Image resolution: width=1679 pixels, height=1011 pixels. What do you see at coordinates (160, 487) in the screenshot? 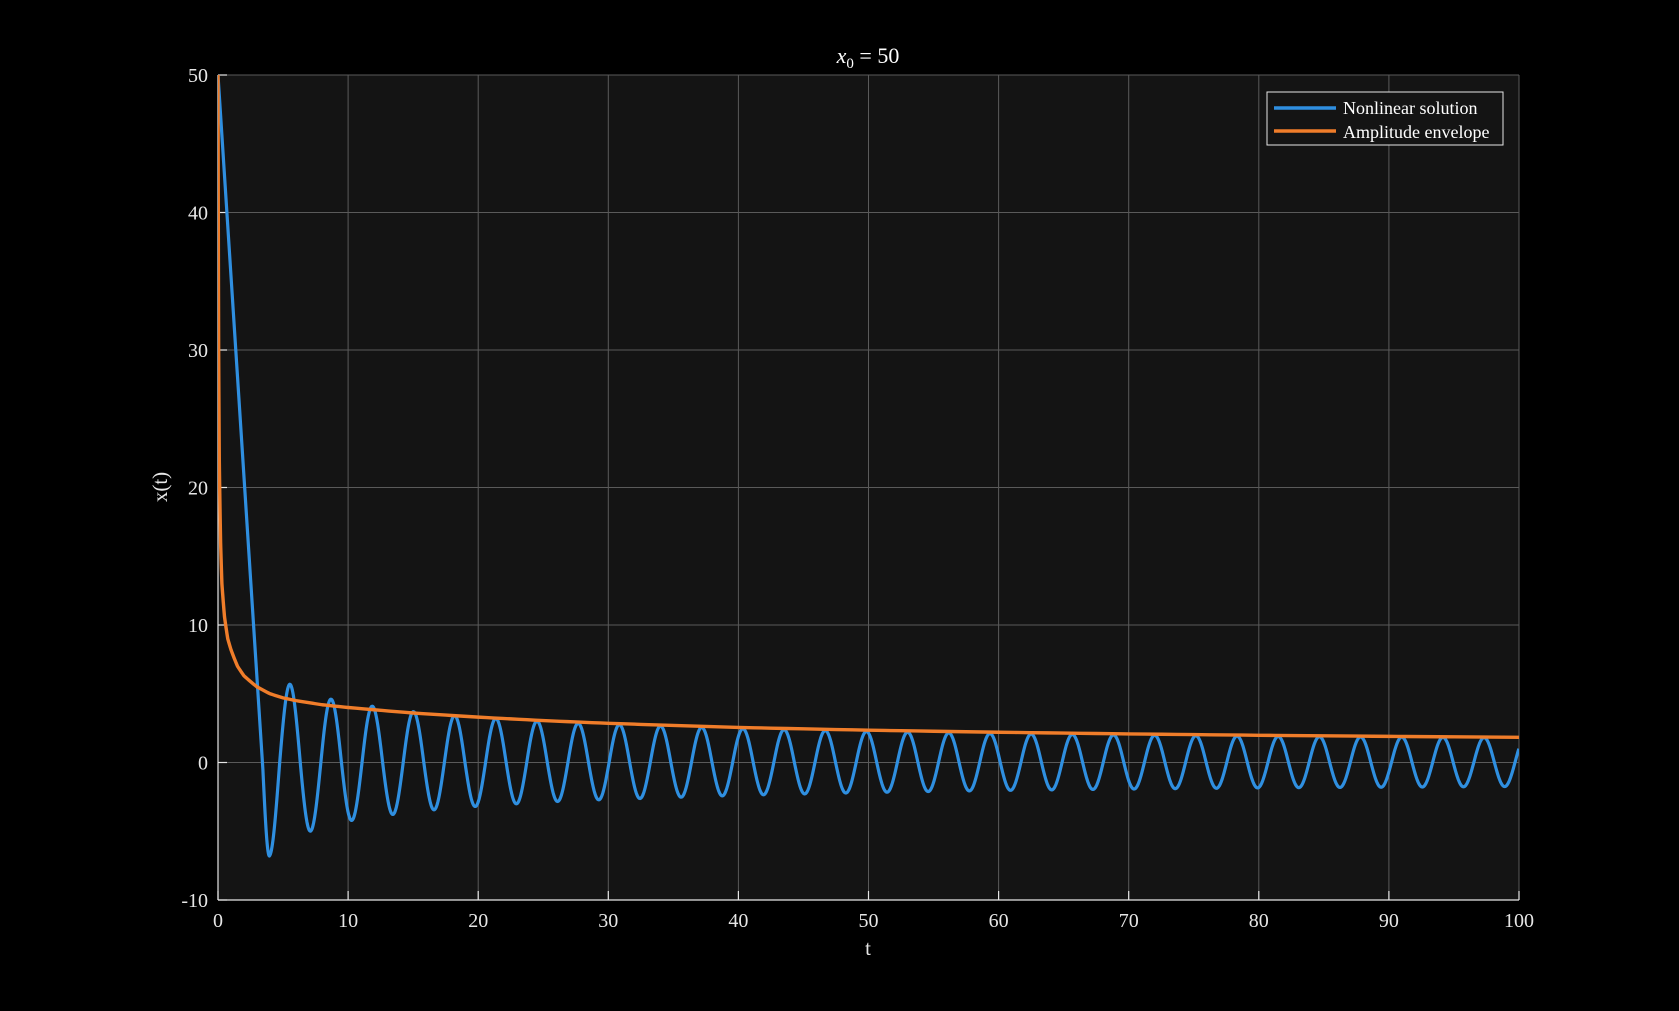
I see `y-axis-label: x(t)` at bounding box center [160, 487].